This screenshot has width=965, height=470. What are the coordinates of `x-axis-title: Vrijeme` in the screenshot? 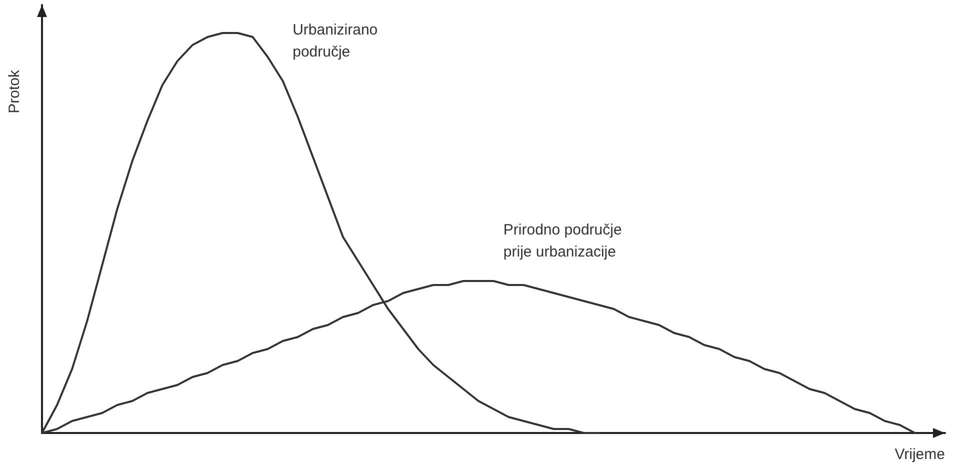 It's located at (919, 454).